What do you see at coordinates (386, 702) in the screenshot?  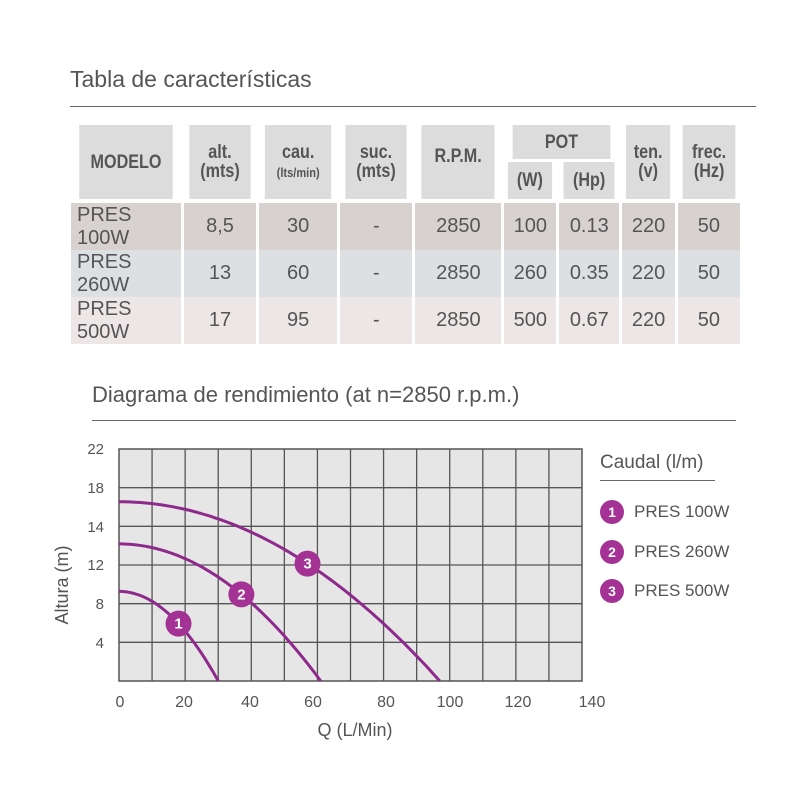 I see `x-tick-label: 80` at bounding box center [386, 702].